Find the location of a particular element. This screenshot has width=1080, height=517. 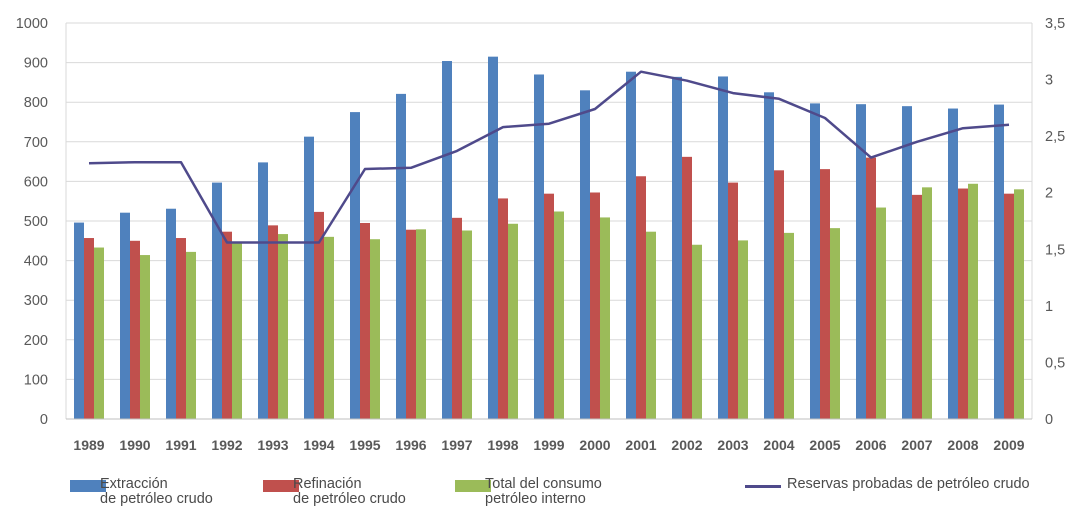

x-tick-label: 1997 is located at coordinates (456, 445).